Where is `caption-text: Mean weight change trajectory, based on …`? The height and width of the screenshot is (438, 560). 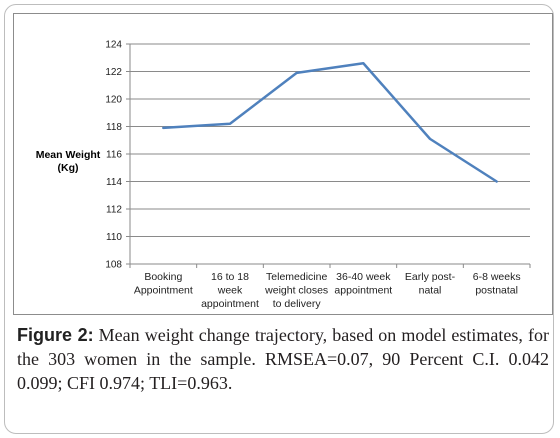 caption-text: Mean weight change trajectory, based on … is located at coordinates (283, 359).